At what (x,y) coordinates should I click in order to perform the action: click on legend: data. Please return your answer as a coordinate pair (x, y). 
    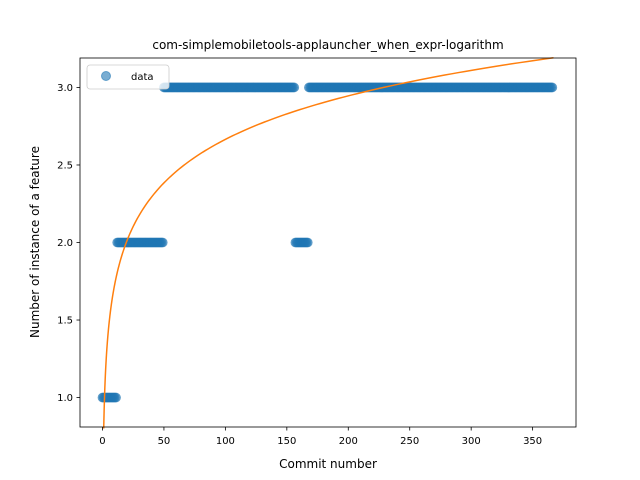
    Looking at the image, I should click on (128, 77).